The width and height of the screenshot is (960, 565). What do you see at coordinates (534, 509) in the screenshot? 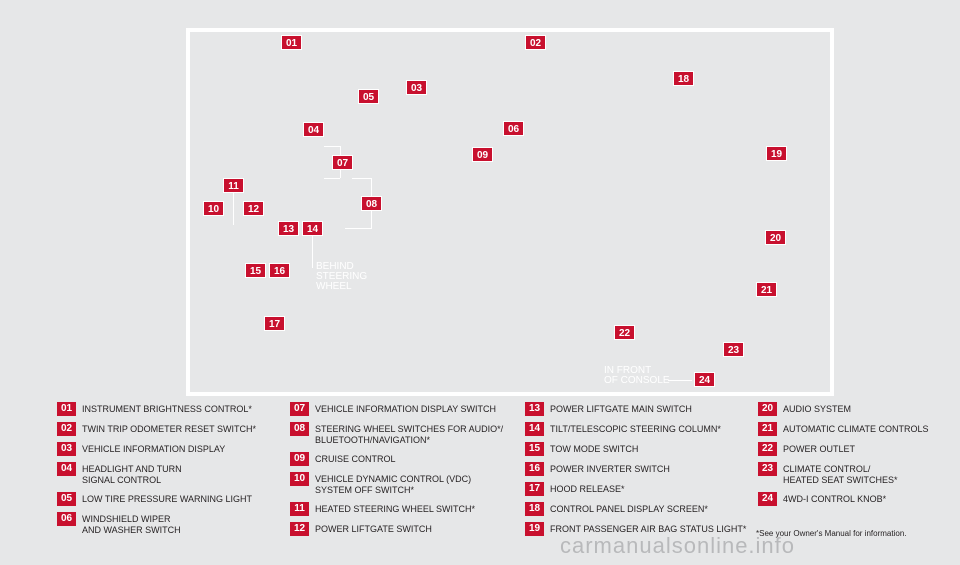
I see `legend-number: 18` at bounding box center [534, 509].